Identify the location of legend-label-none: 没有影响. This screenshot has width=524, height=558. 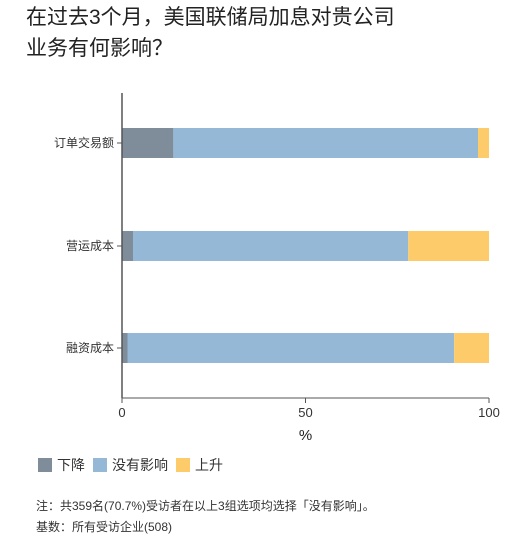
(140, 465).